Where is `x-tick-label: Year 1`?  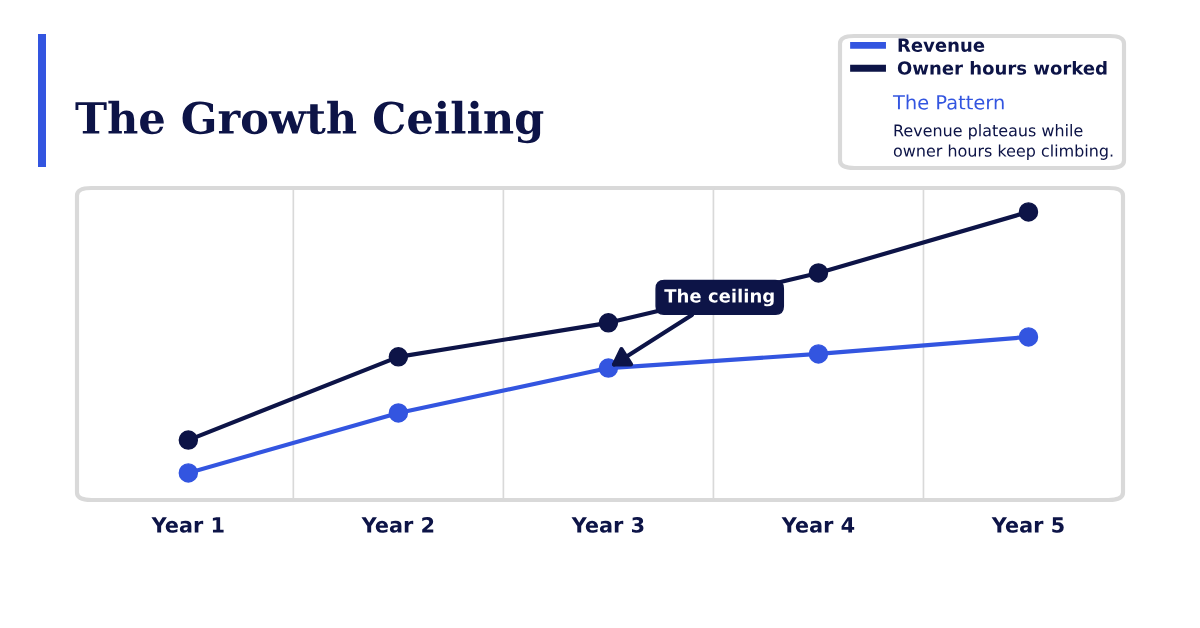 x-tick-label: Year 1 is located at coordinates (187, 525).